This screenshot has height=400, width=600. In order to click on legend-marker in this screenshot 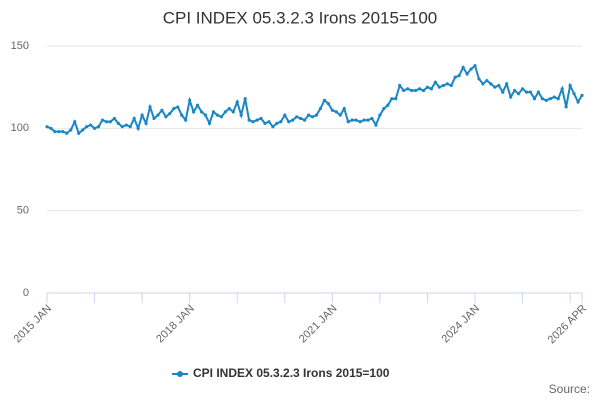, I will do `click(180, 374)`.